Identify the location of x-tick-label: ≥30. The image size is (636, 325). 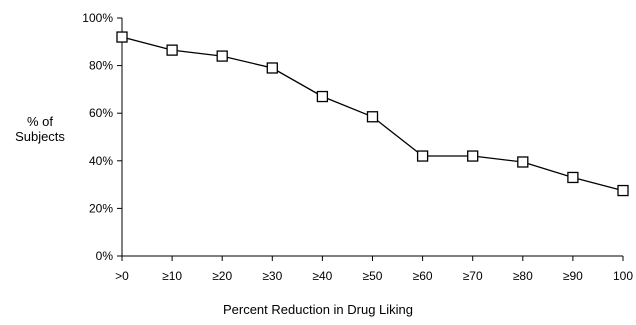
(272, 276).